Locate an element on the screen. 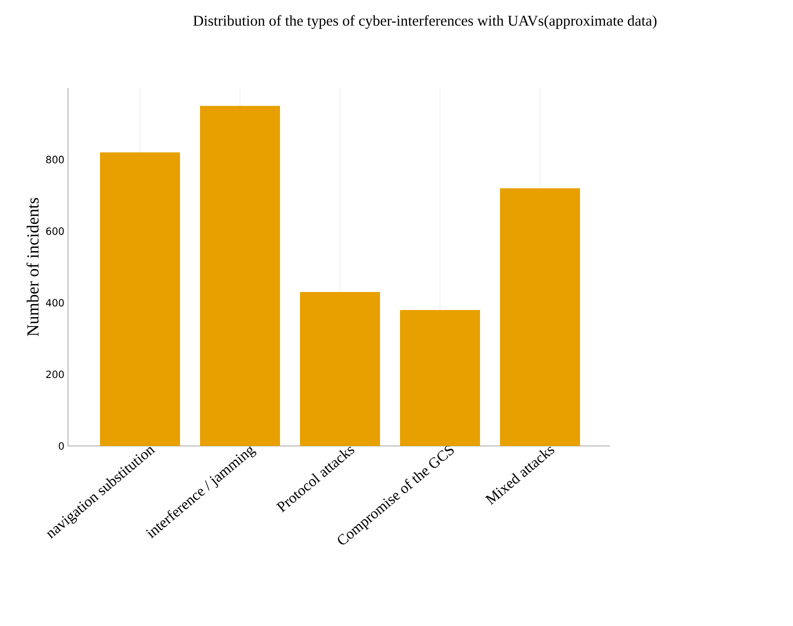 Image resolution: width=793 pixels, height=626 pixels. y-tick-label: 800 is located at coordinates (55, 160).